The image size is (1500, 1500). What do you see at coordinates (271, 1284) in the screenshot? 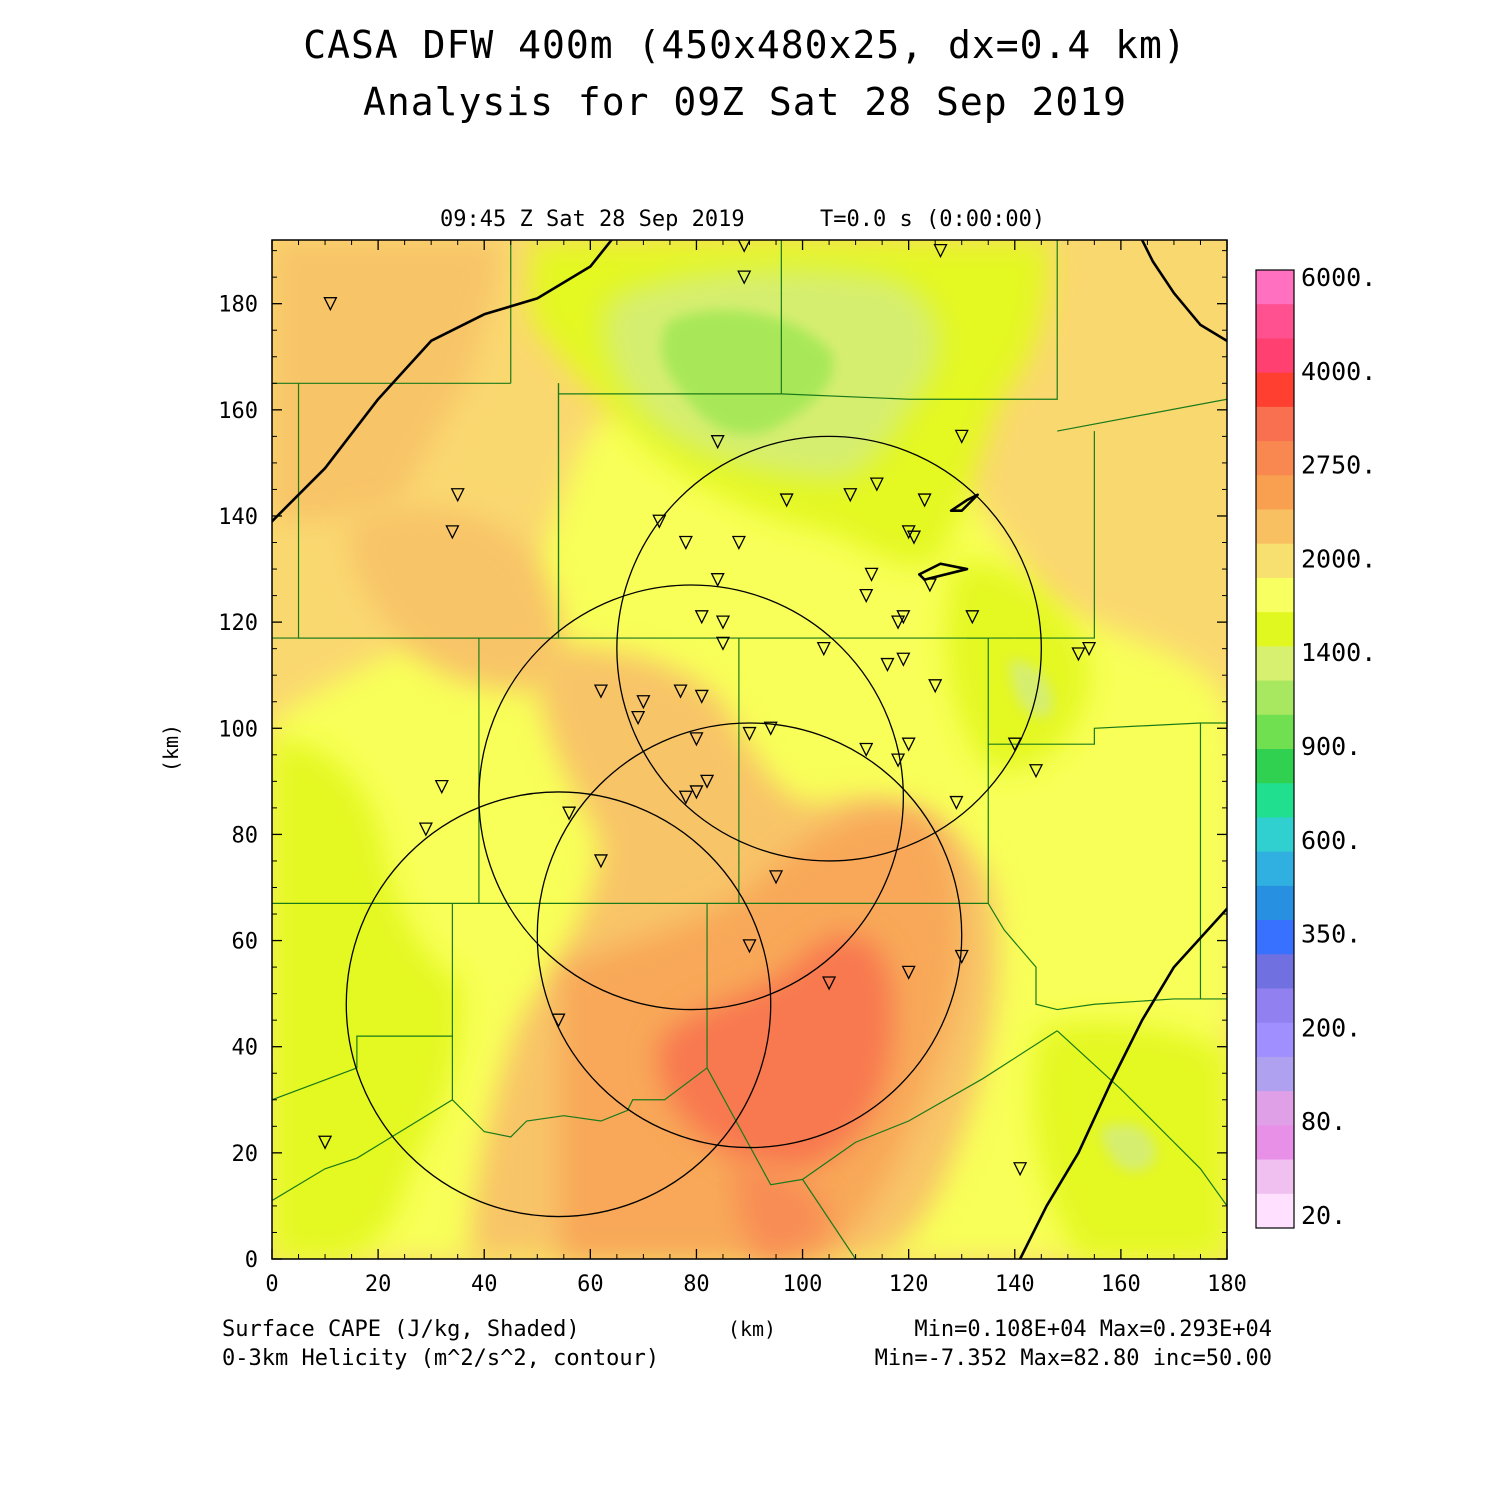
I see `x-tick-label: 0` at bounding box center [271, 1284].